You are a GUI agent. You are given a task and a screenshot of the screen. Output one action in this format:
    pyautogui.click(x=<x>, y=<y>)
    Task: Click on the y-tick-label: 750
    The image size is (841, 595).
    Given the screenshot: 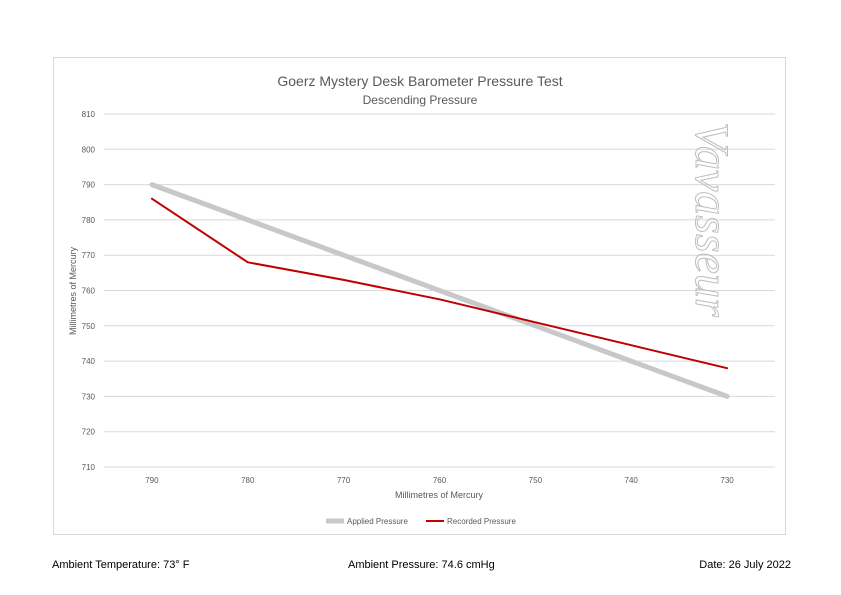 What is the action you would take?
    pyautogui.click(x=89, y=326)
    